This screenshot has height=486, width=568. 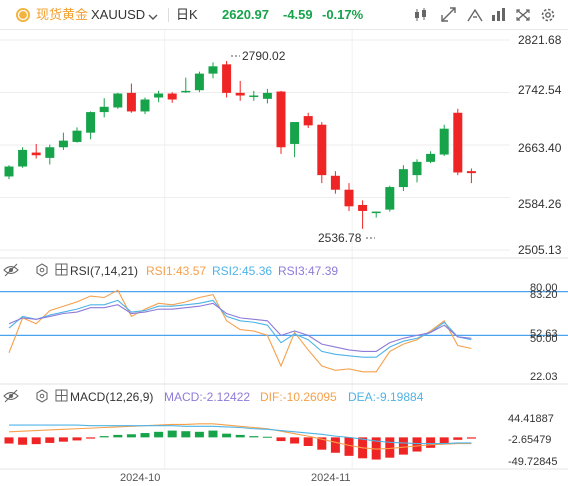 What do you see at coordinates (343, 14) in the screenshot?
I see `price-change-pct: -0.17%` at bounding box center [343, 14].